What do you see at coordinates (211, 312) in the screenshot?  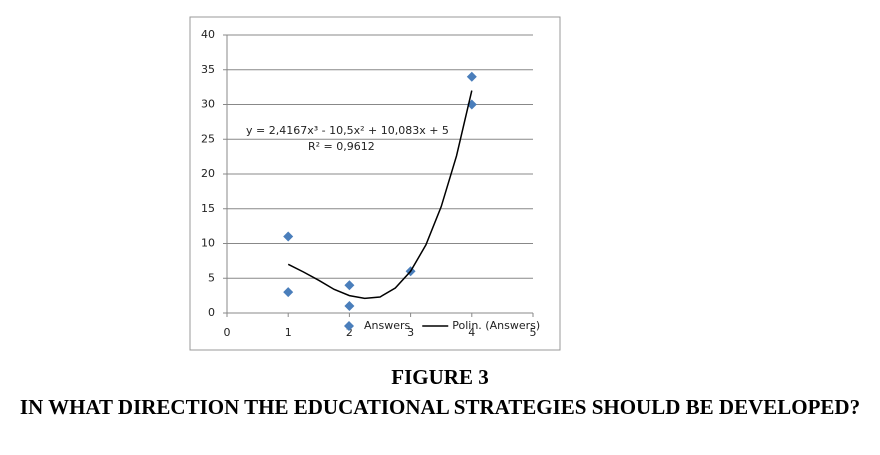 I see `y-tick-label: 0` at bounding box center [211, 312].